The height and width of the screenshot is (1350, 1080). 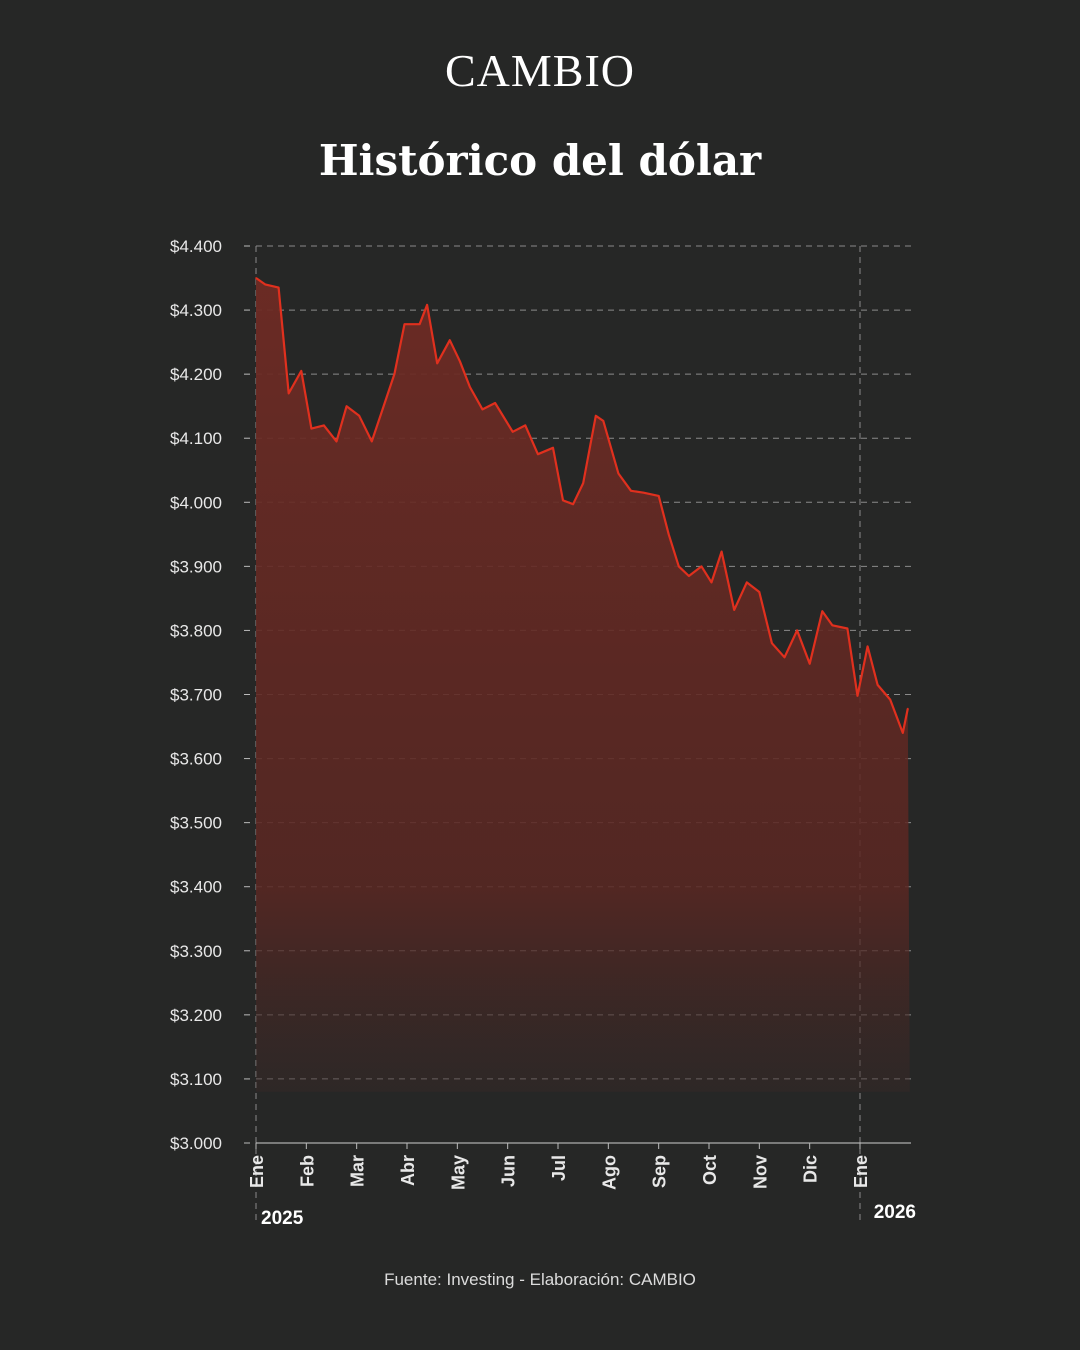 What do you see at coordinates (811, 1169) in the screenshot?
I see `x-tick-label: Dic` at bounding box center [811, 1169].